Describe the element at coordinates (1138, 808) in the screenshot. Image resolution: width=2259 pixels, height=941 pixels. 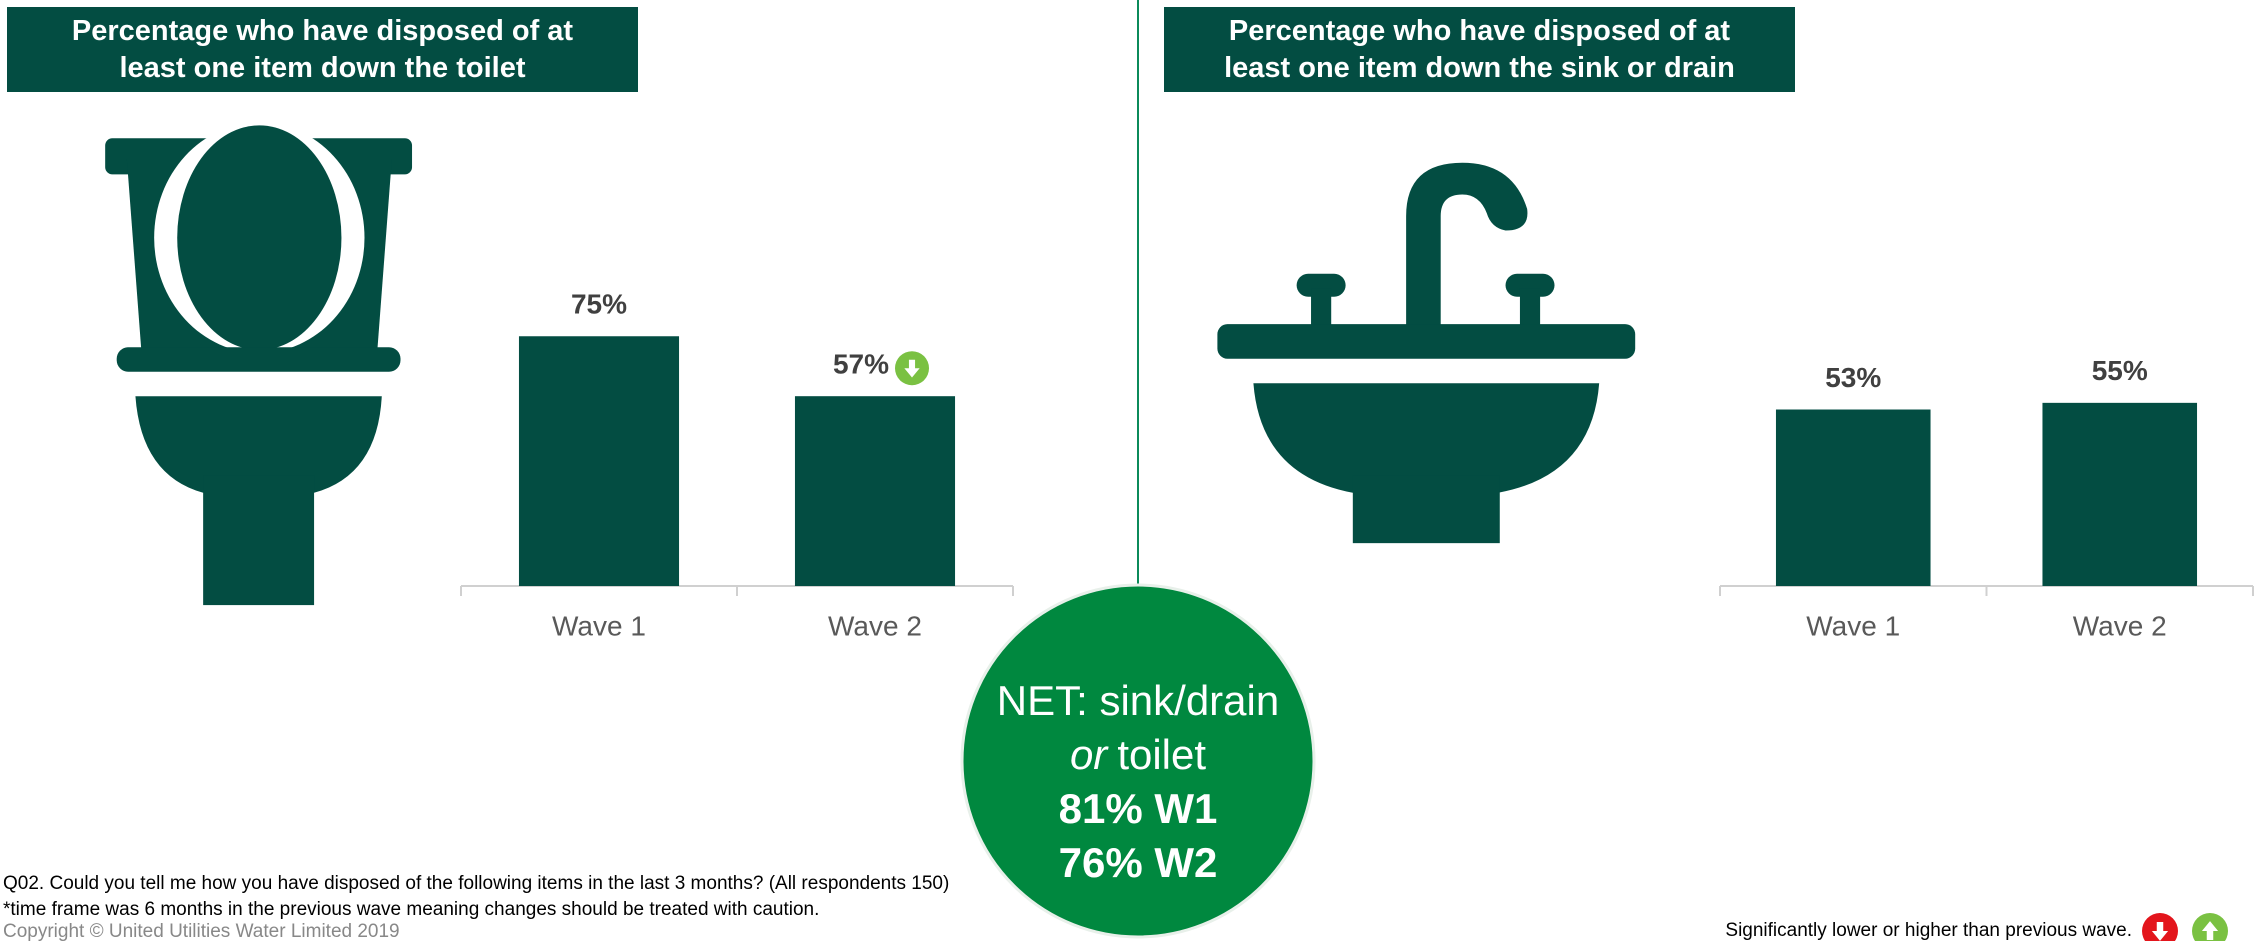
I see `net-wave1: 81% W1` at that location.